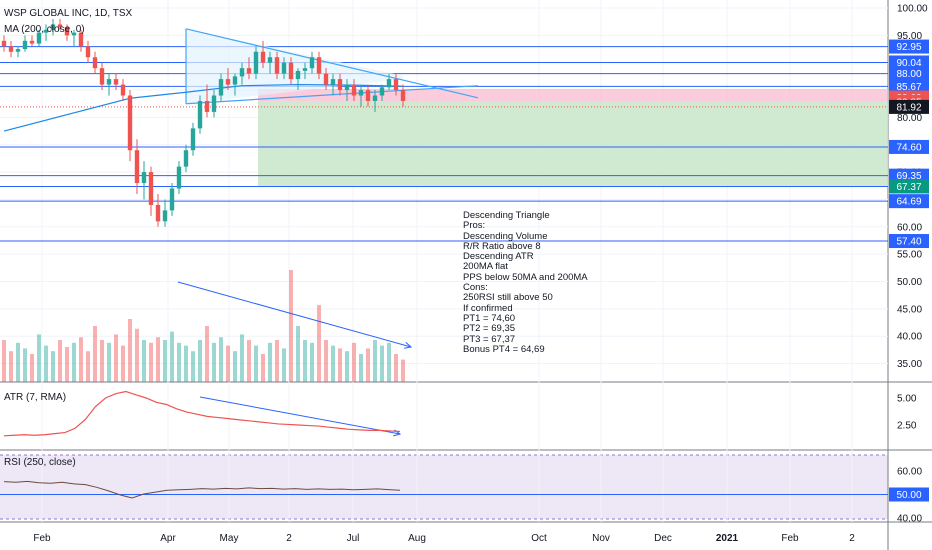 This screenshot has width=932, height=550. Describe the element at coordinates (168, 538) in the screenshot. I see `time-tick-label: Apr` at that location.